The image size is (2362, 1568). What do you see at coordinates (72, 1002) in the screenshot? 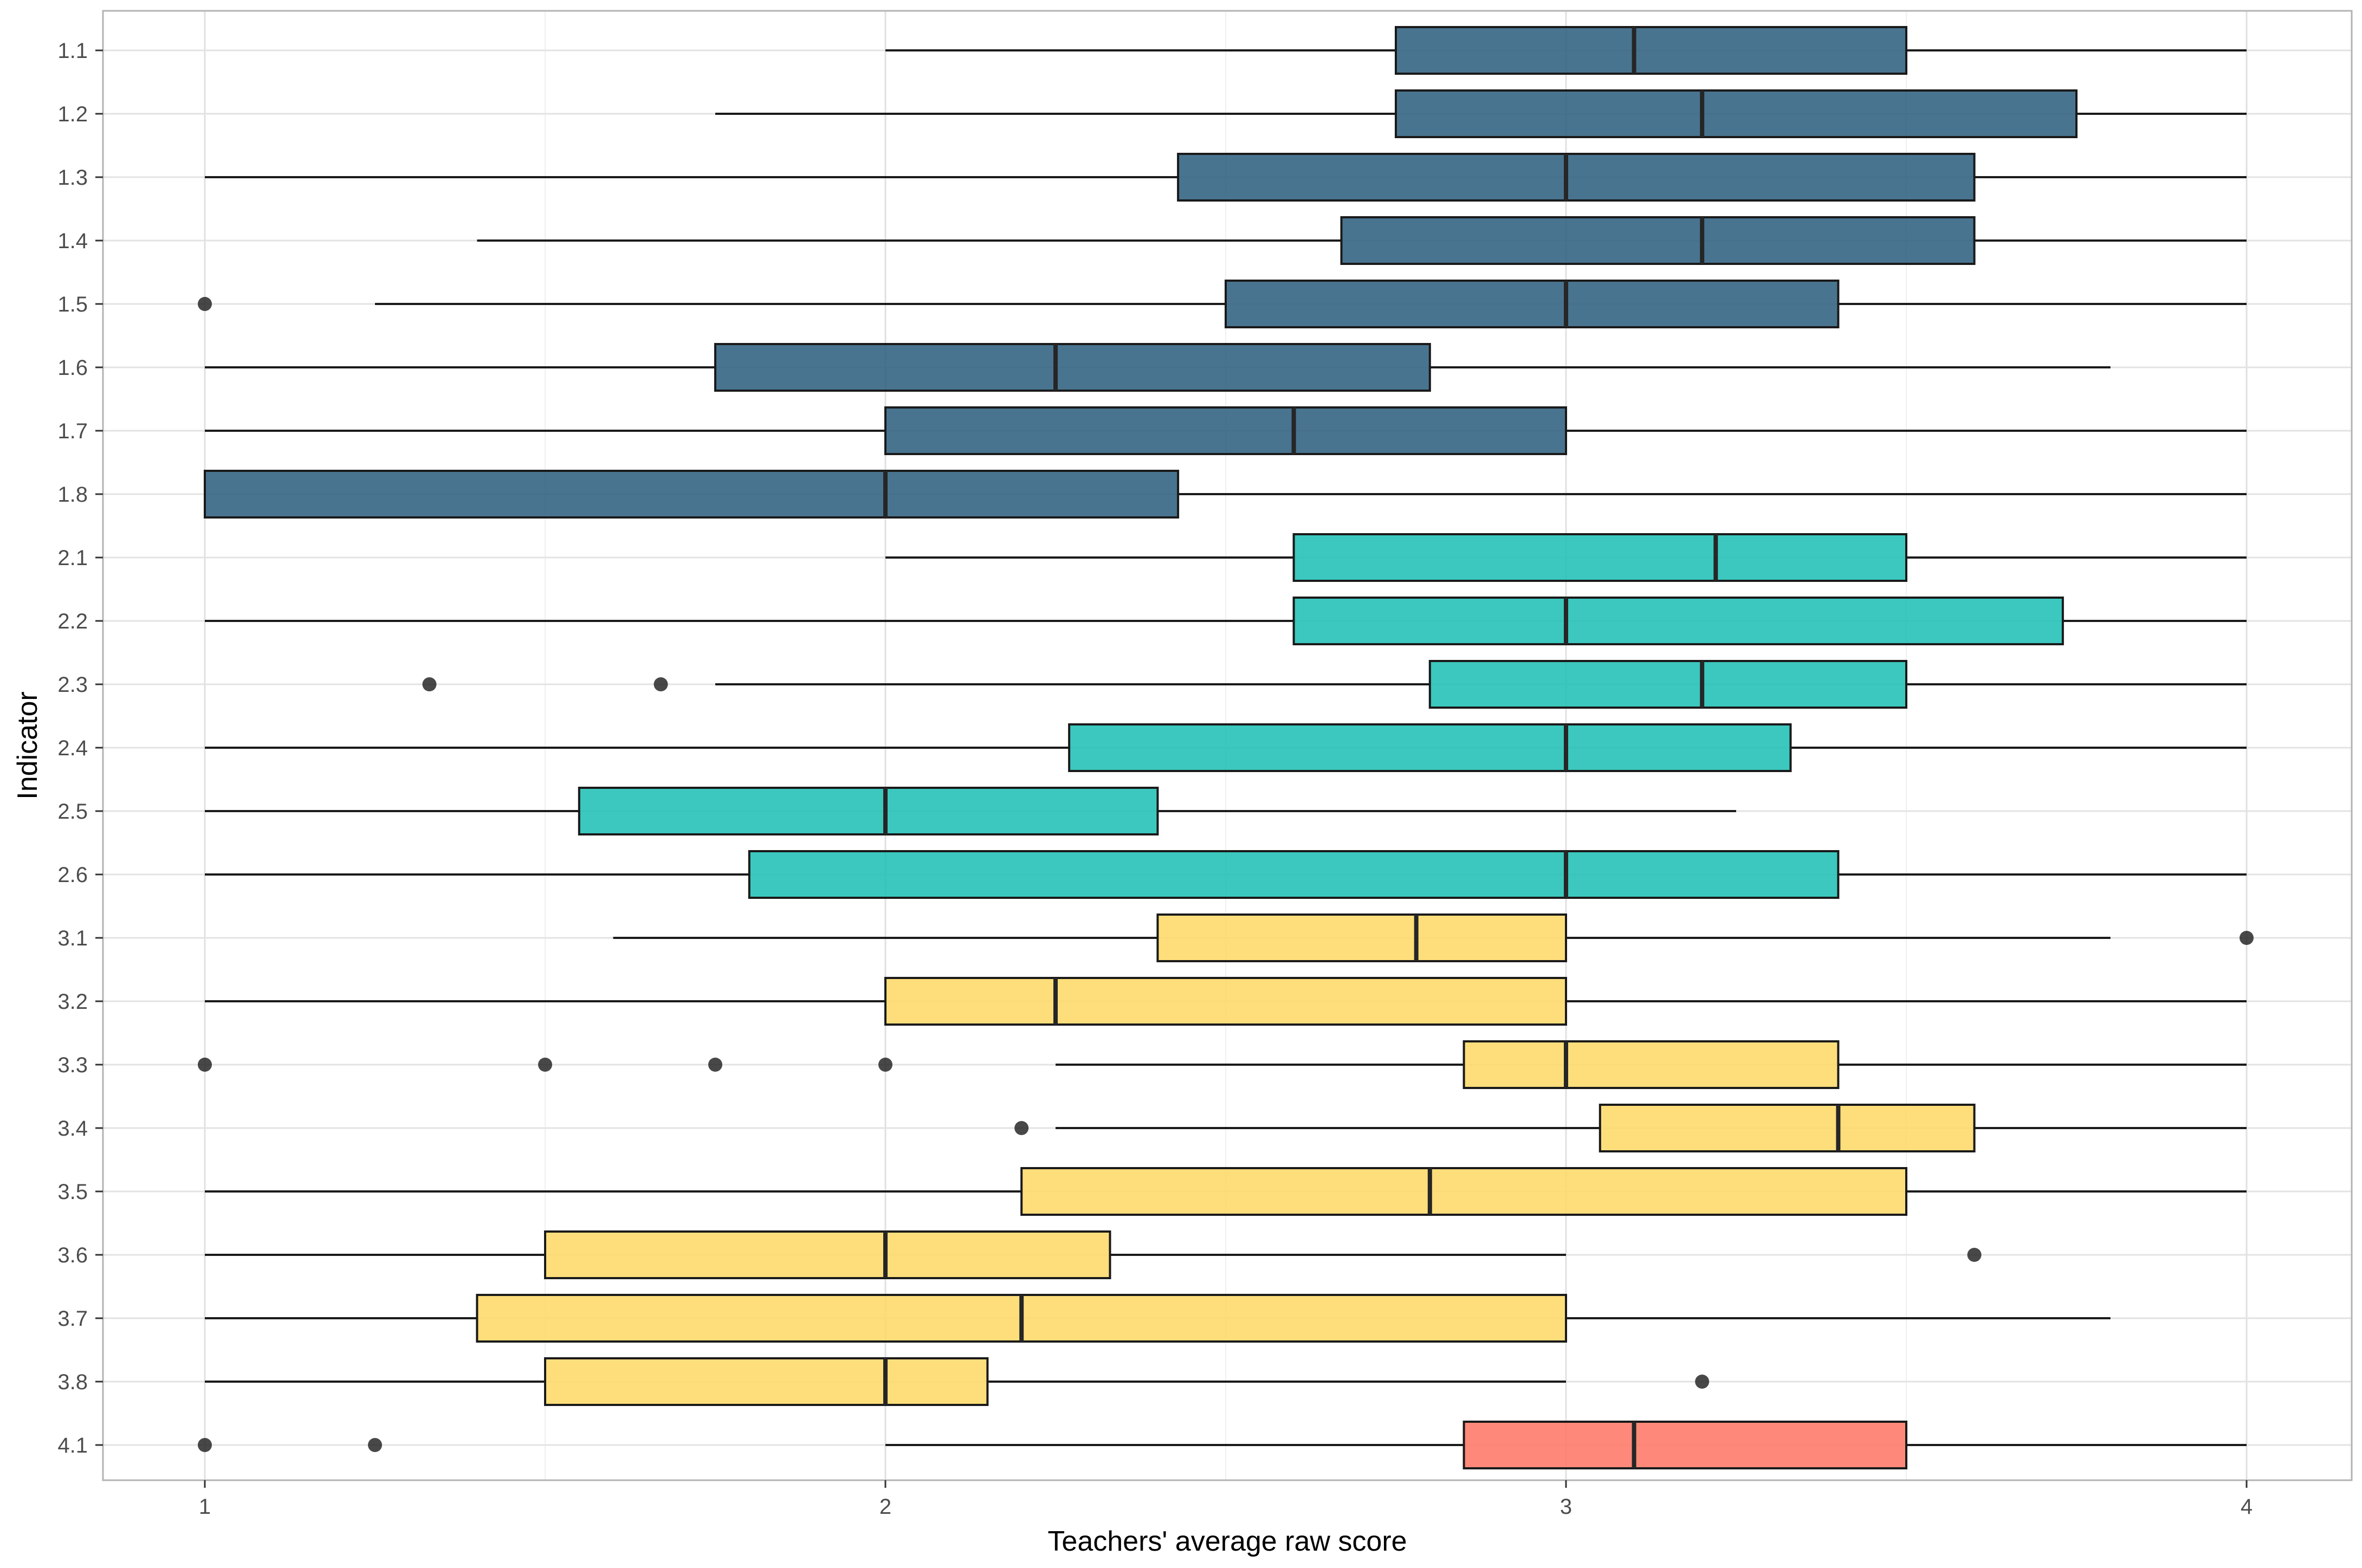
I see `y-tick-label: 3.2` at bounding box center [72, 1002].